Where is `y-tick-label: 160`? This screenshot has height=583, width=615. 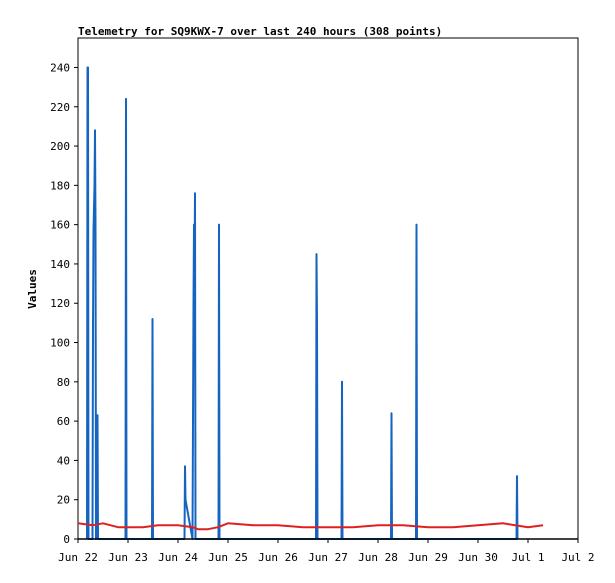
y-tick-label: 160 is located at coordinates (60, 225).